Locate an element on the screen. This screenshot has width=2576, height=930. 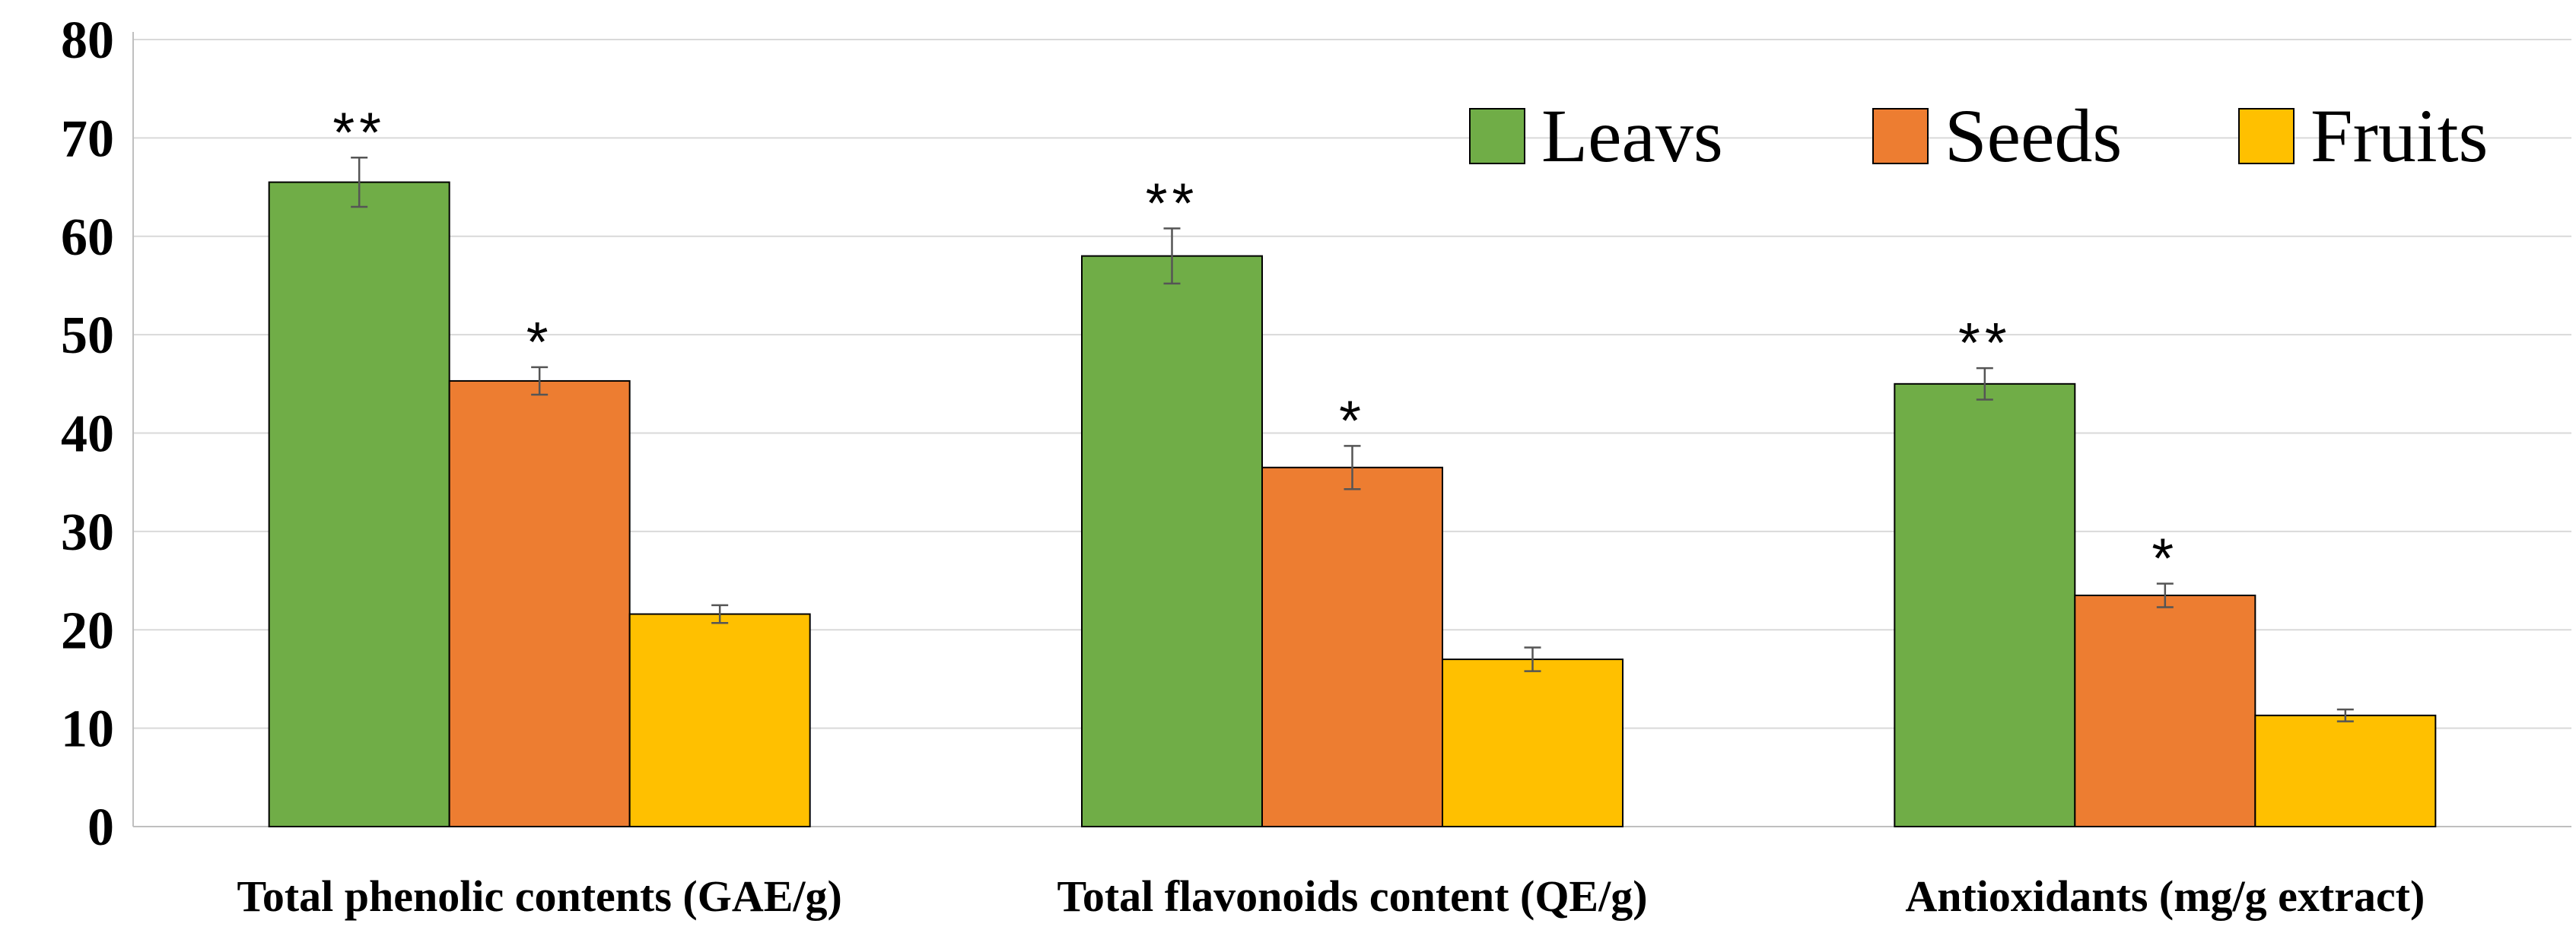
y-tick-label: 70 is located at coordinates (88, 139).